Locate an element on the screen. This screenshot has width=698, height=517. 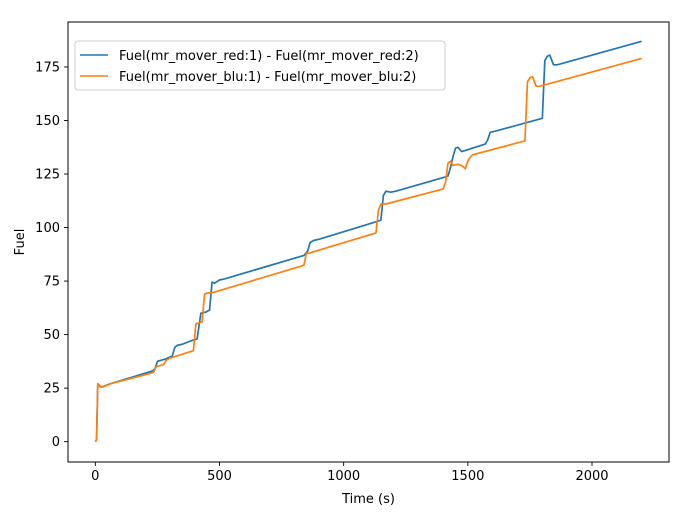
y-tick-label: 50 is located at coordinates (51, 335).